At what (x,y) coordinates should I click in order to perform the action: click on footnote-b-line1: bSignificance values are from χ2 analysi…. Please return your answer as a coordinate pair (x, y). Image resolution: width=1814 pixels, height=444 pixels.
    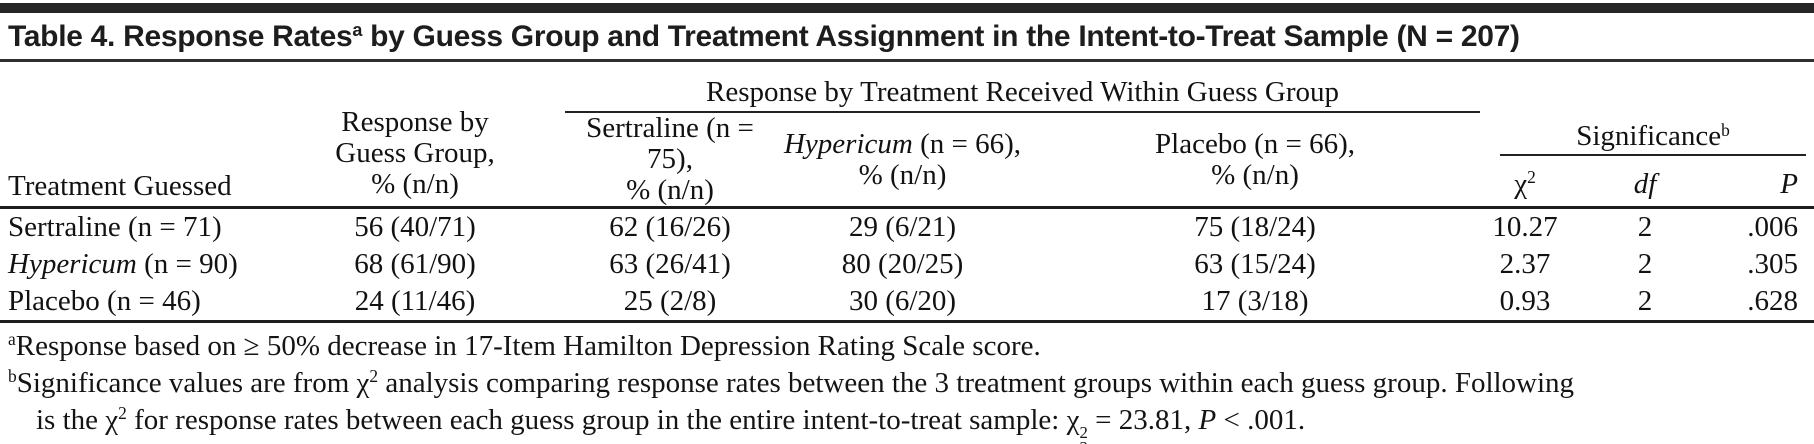
    Looking at the image, I should click on (791, 382).